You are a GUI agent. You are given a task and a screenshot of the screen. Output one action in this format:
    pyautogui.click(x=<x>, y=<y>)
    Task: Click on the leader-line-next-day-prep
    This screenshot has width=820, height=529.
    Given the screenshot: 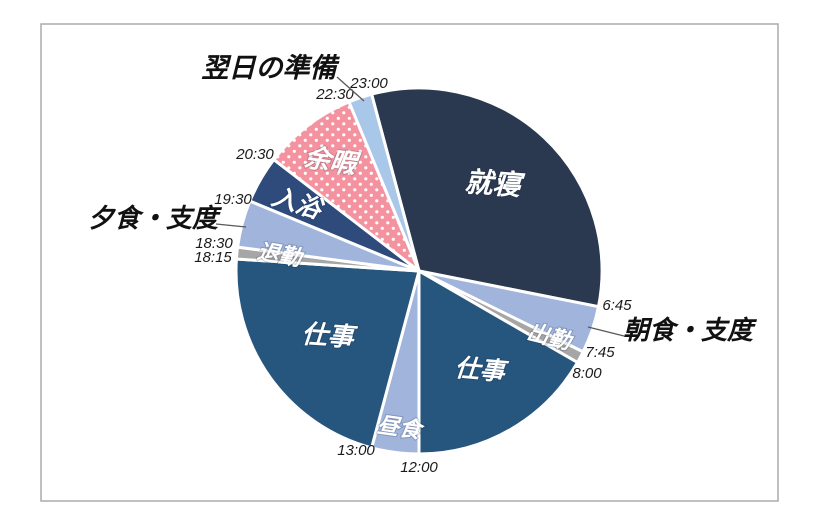 What is the action you would take?
    pyautogui.click(x=350, y=89)
    